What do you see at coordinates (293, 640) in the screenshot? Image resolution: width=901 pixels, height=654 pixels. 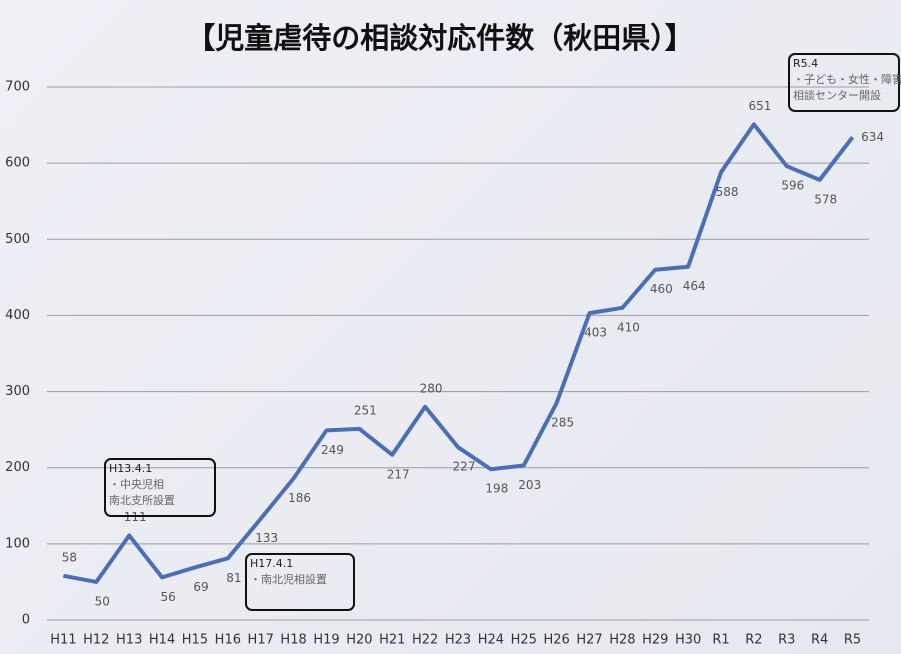 I see `x-tick-label: H18` at bounding box center [293, 640].